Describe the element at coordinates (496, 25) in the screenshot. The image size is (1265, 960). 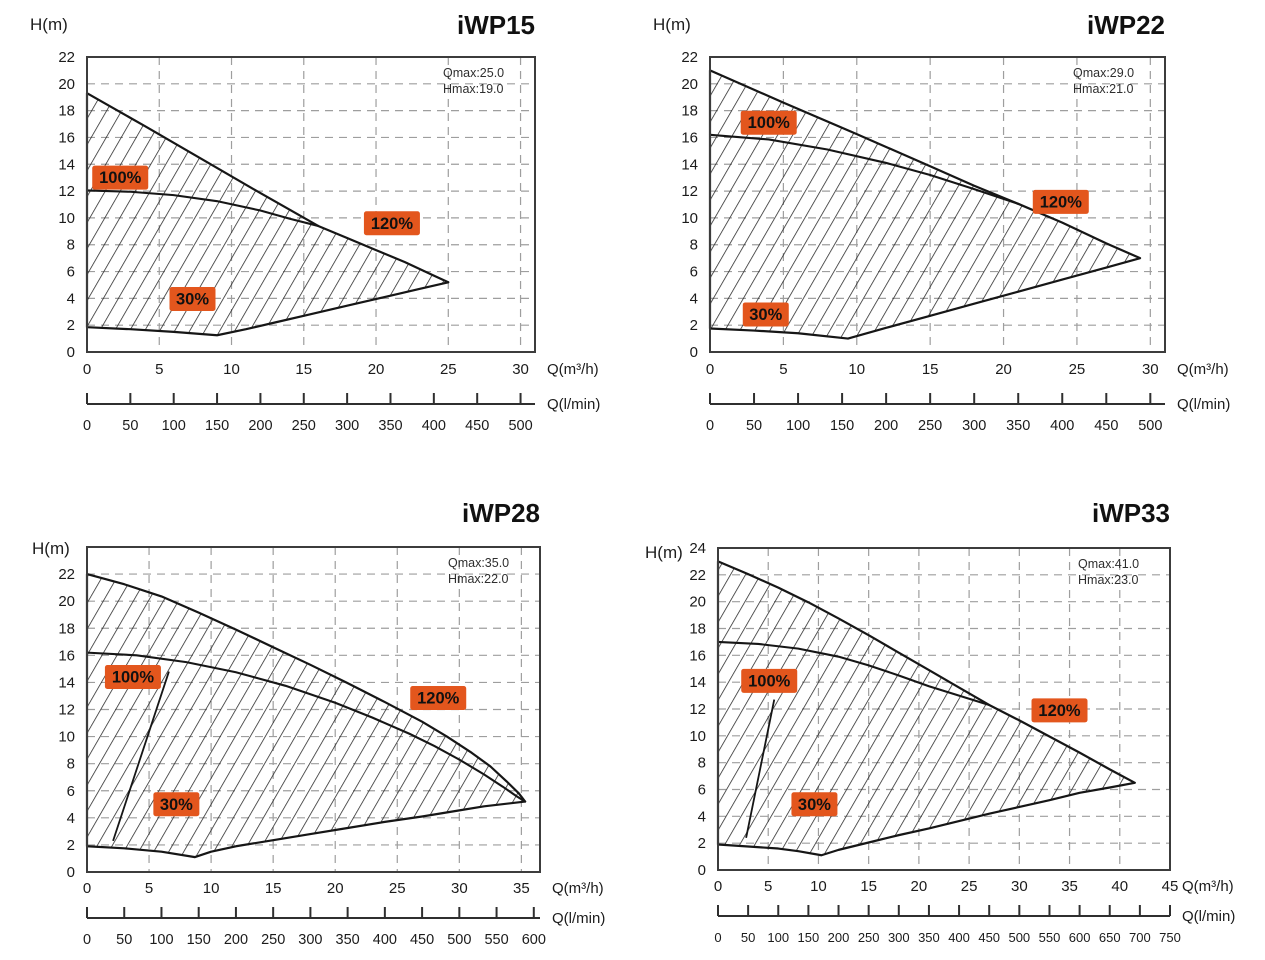
I see `chart-title: iWP15` at that location.